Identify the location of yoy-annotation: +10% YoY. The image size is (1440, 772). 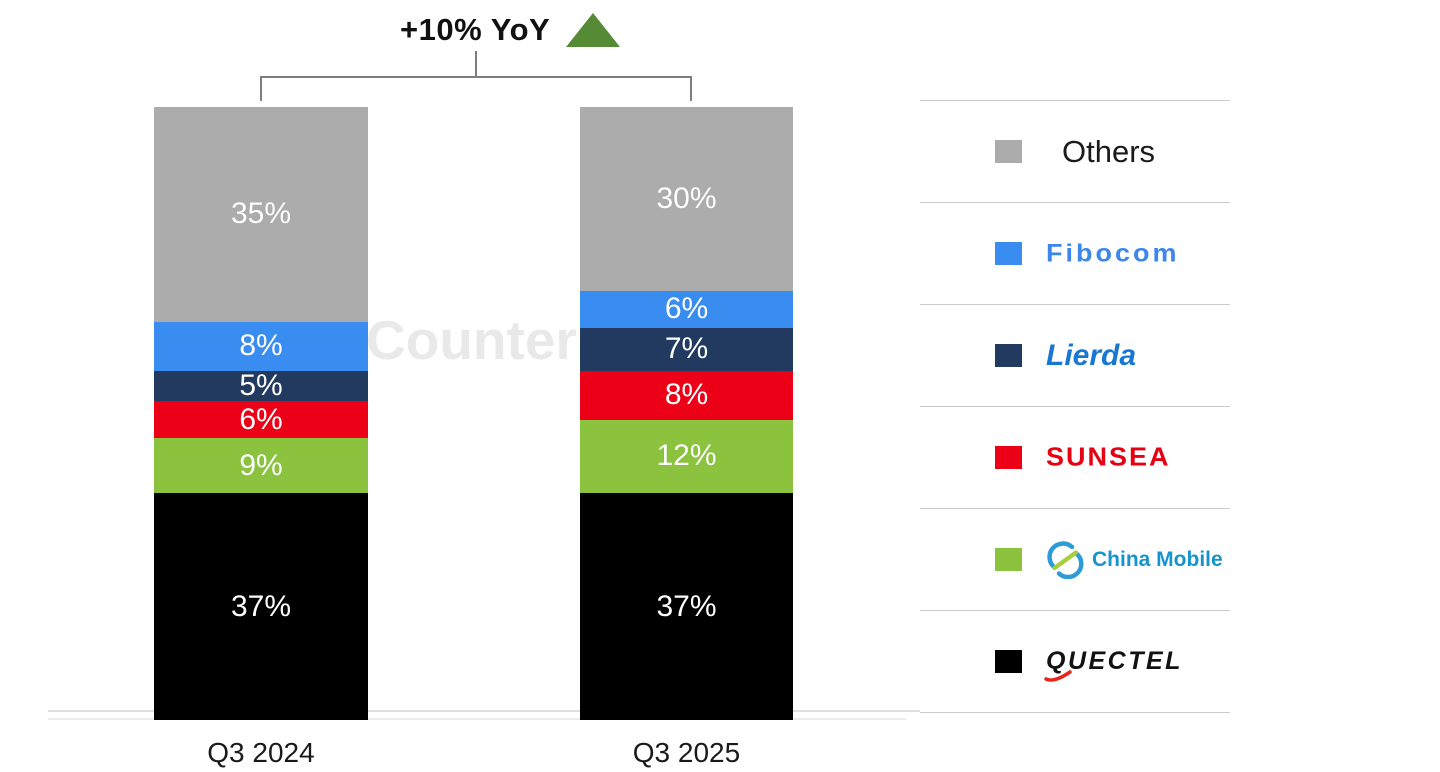
(510, 30).